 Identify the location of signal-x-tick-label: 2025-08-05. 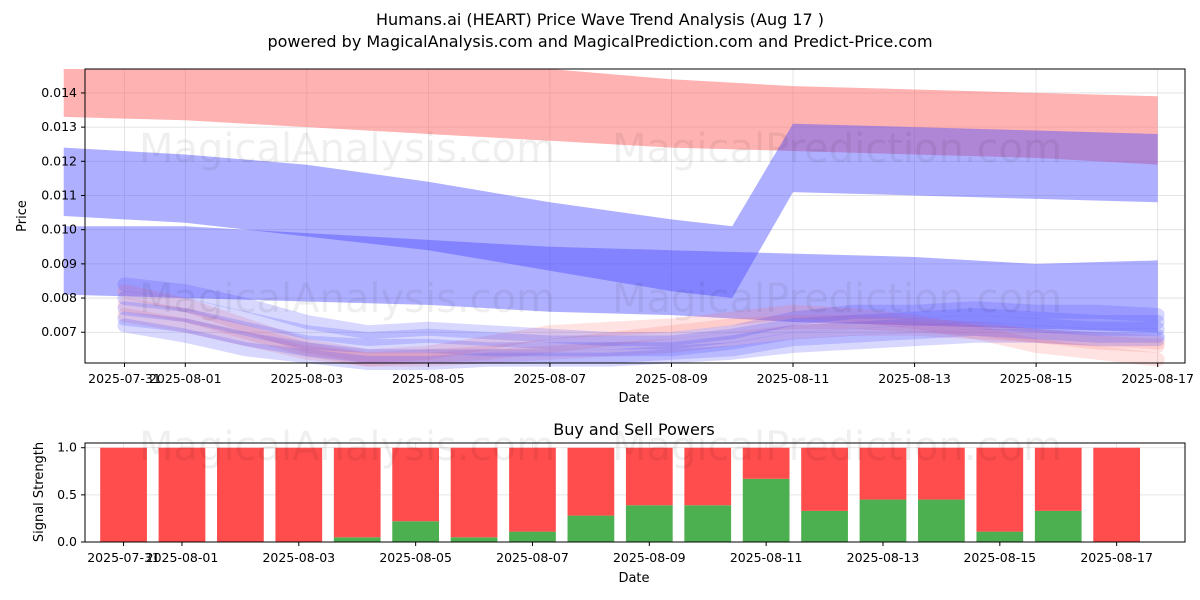
(415, 557).